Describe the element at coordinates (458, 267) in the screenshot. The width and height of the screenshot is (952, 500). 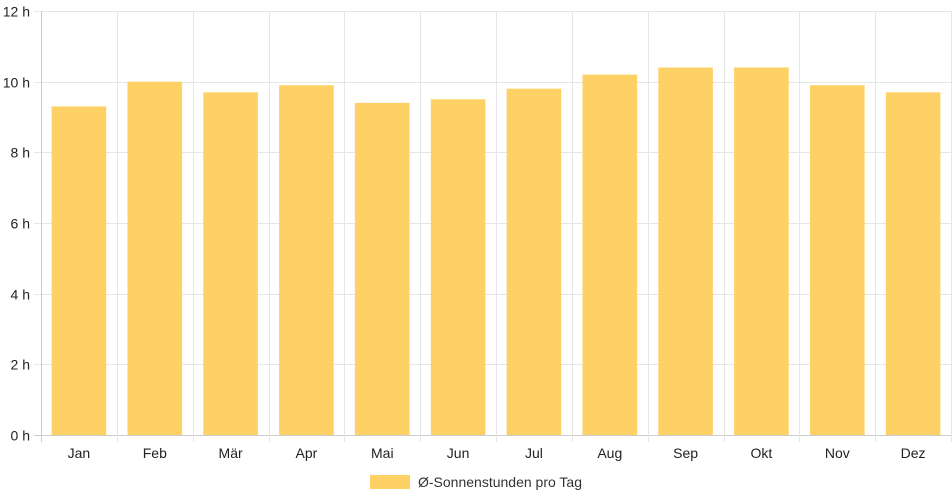
I see `bar-jun` at that location.